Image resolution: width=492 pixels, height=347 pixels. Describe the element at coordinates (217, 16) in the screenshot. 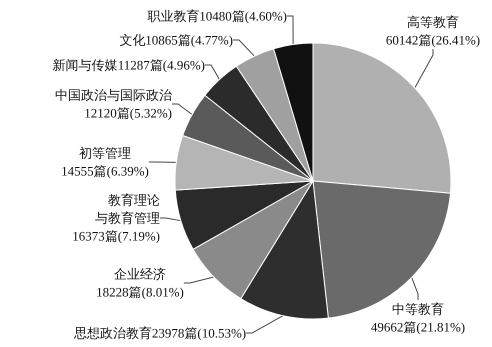

I see `slice-label: 职业教育10480篇(4.60%)` at that location.